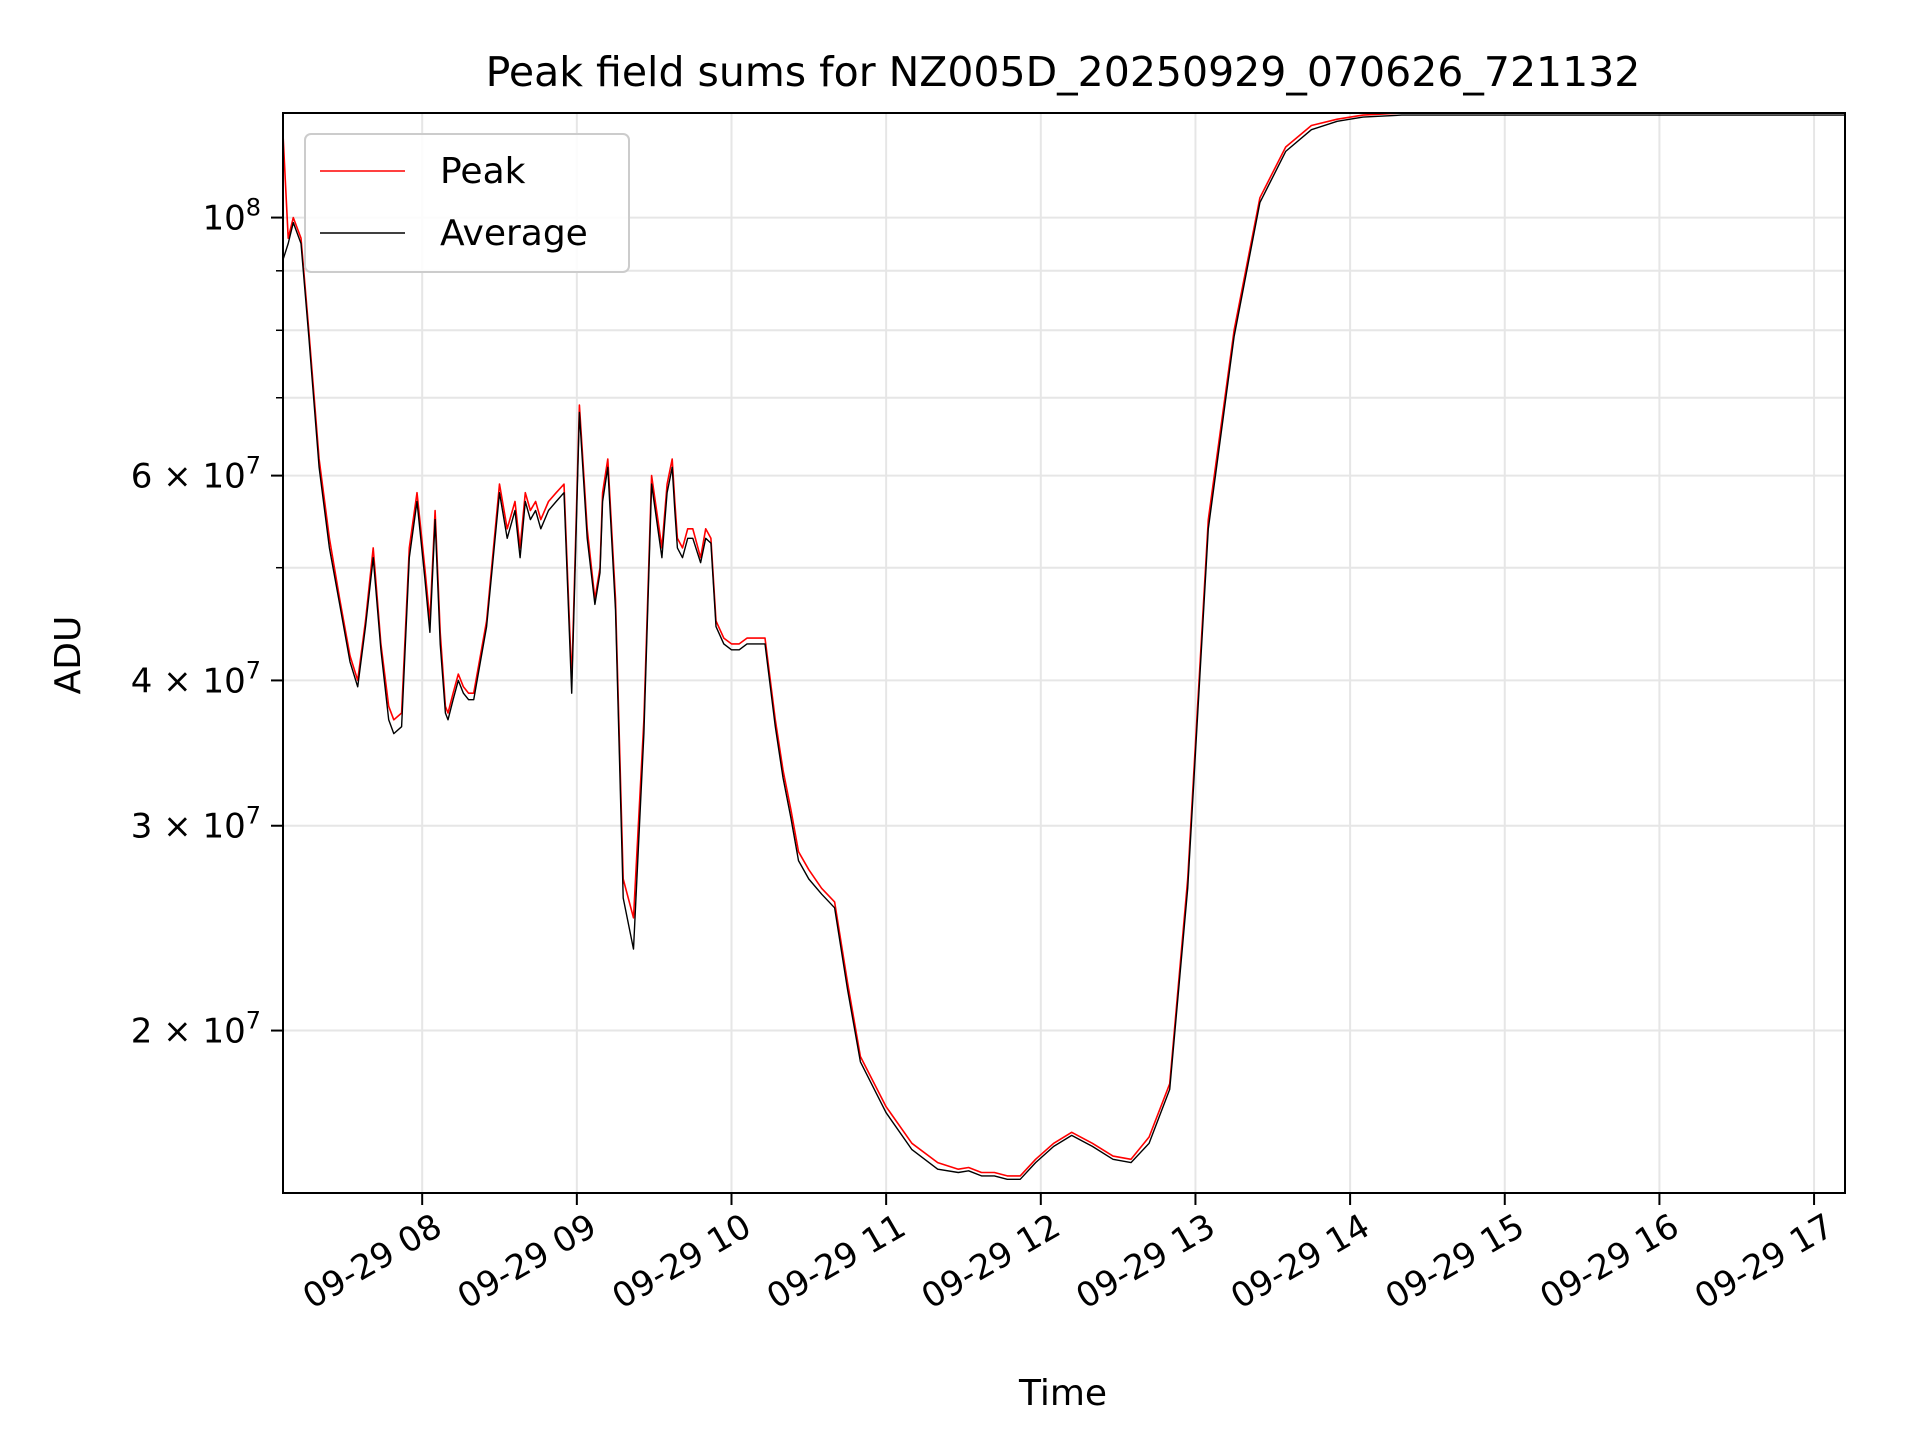 The image size is (1920, 1440). I want to click on y-tick-label-base: 3 × 10, so click(188, 827).